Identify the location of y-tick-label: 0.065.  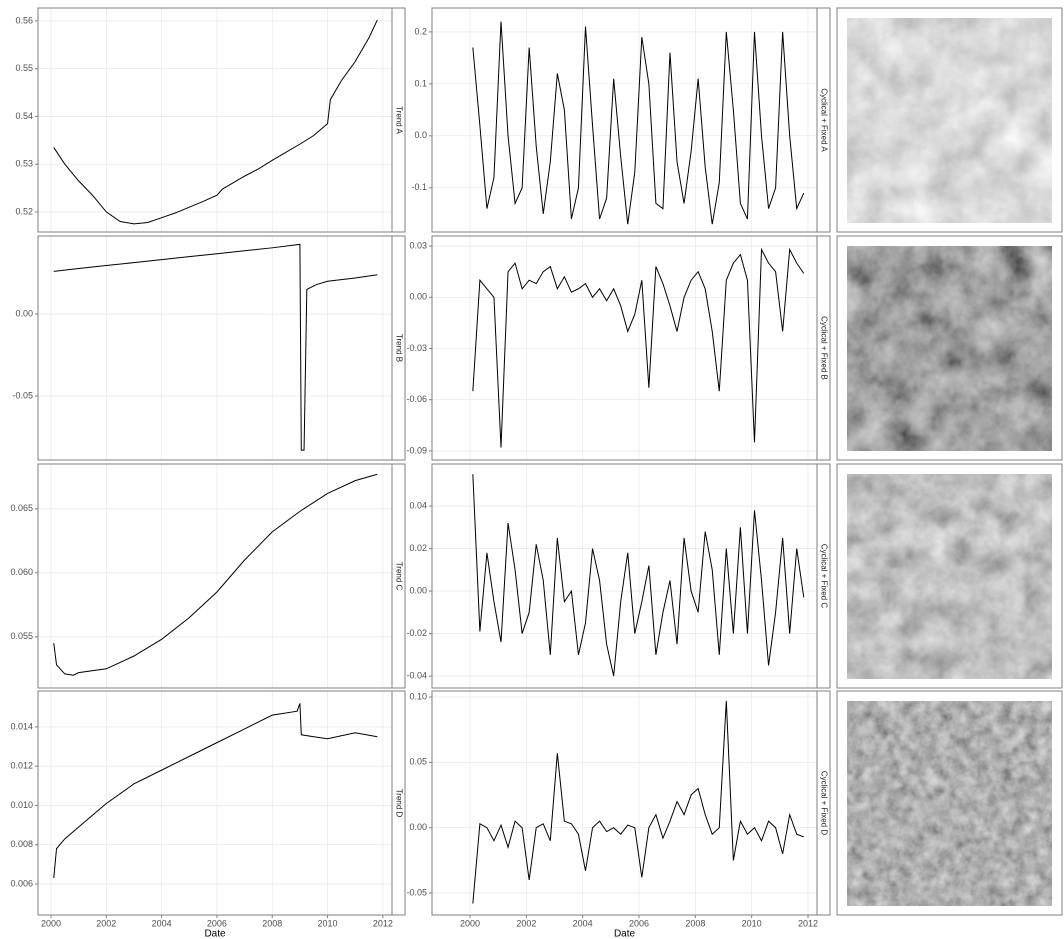
(21, 508).